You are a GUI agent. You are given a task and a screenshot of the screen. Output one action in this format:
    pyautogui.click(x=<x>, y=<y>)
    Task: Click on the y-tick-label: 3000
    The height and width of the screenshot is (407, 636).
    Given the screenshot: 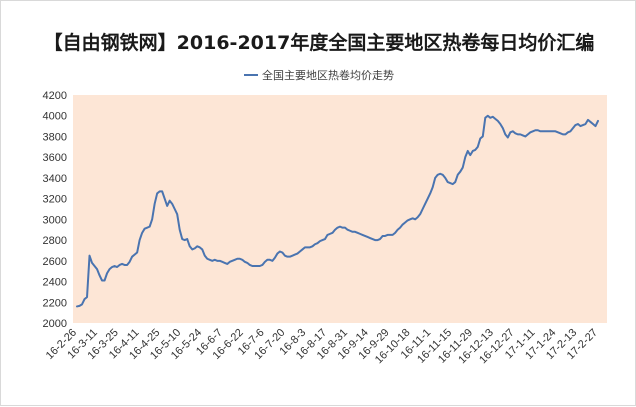 What is the action you would take?
    pyautogui.click(x=55, y=220)
    